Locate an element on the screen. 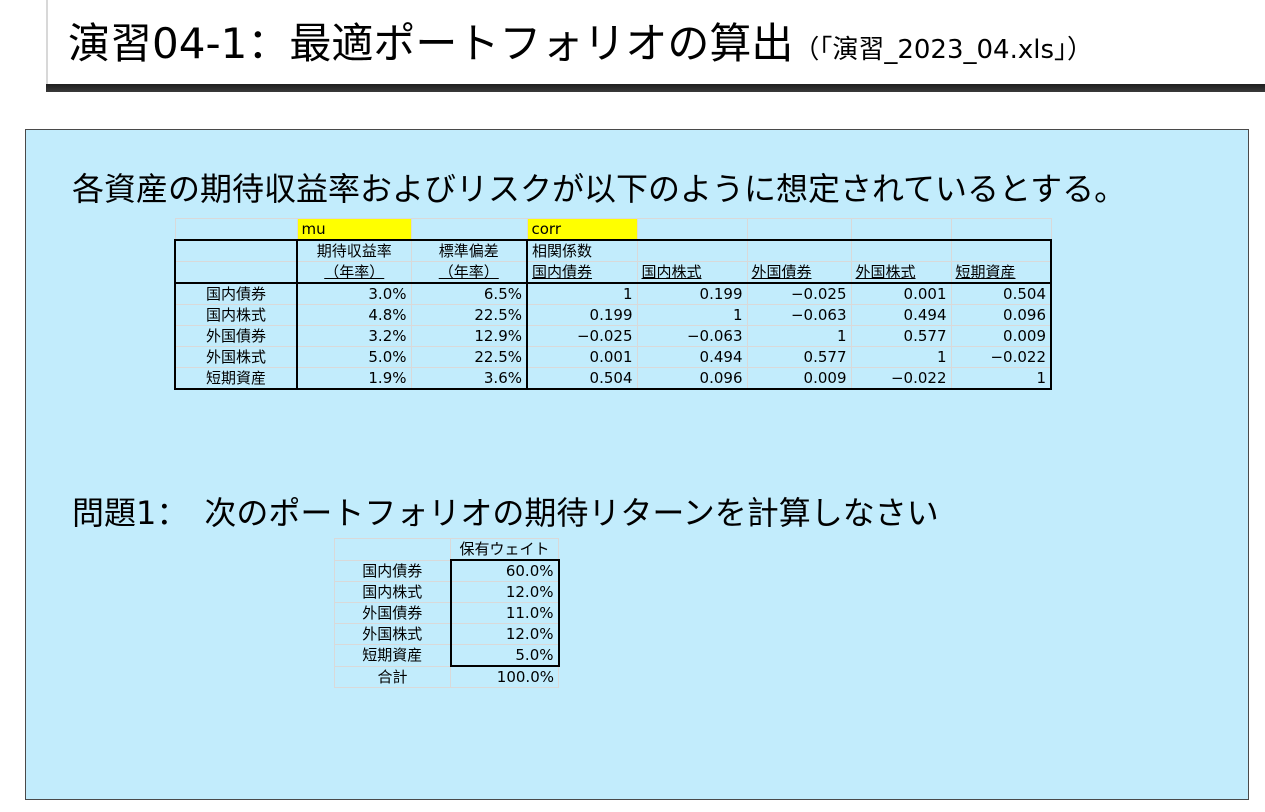 Image resolution: width=1265 pixels, height=812 pixels. title-bar: 演習04-1：最適ポートフォリオの算出（「演習_2023_04.xls」） is located at coordinates (655, 44).